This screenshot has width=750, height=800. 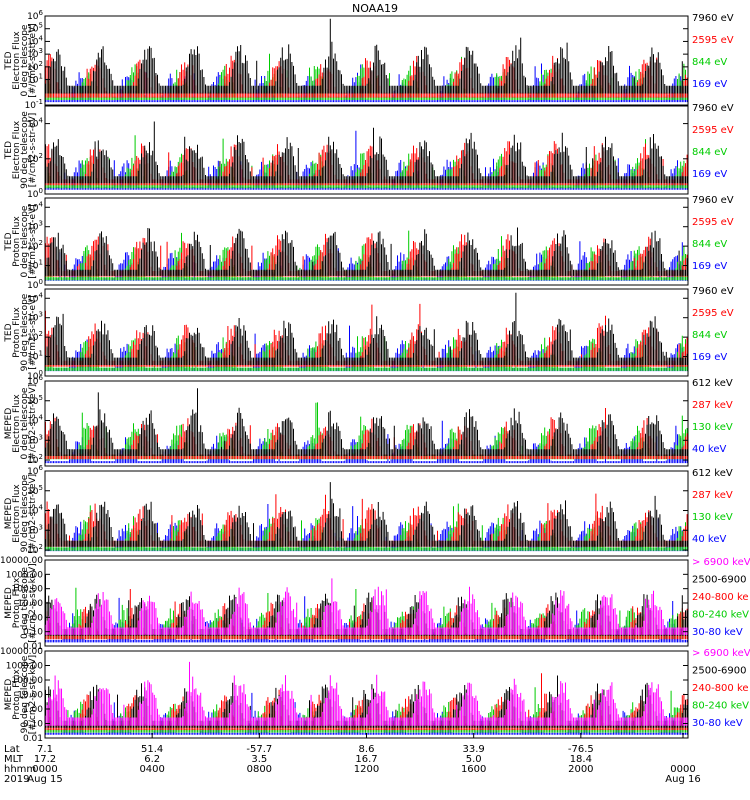 I want to click on x-tick-label-lat: 33.9, so click(x=474, y=749).